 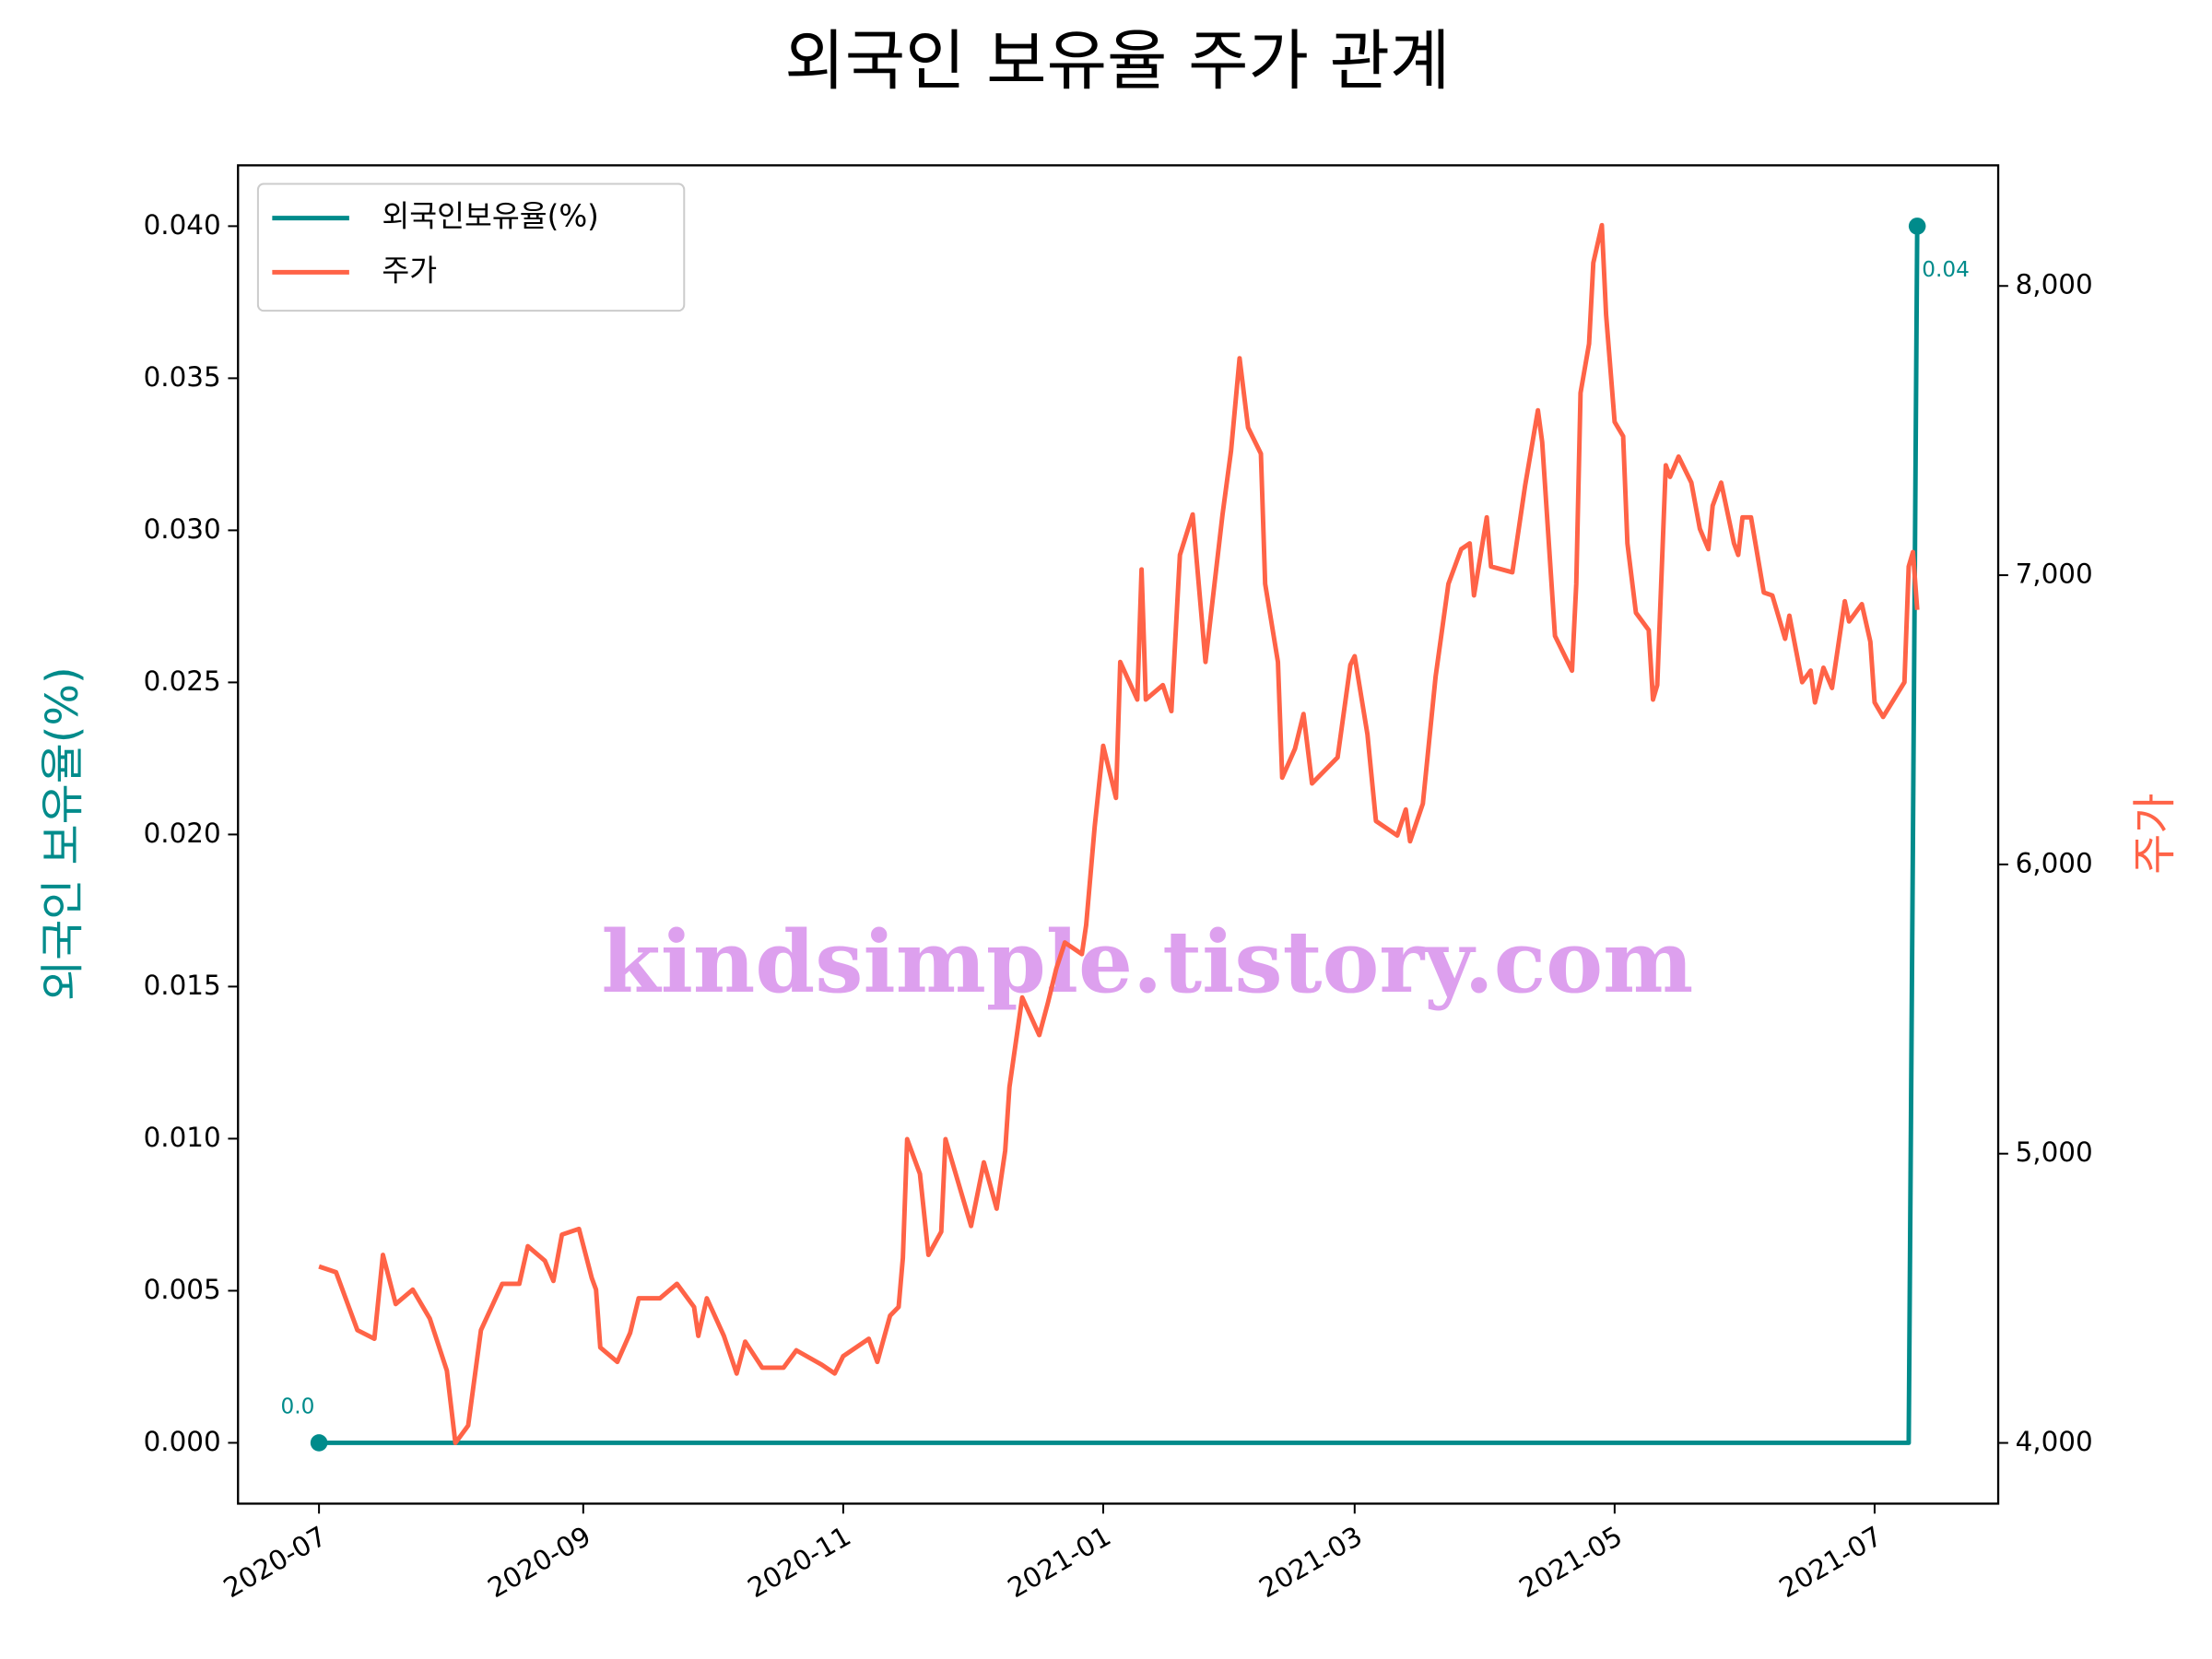 What do you see at coordinates (182, 1137) in the screenshot?
I see `y-tick-label: 0.010` at bounding box center [182, 1137].